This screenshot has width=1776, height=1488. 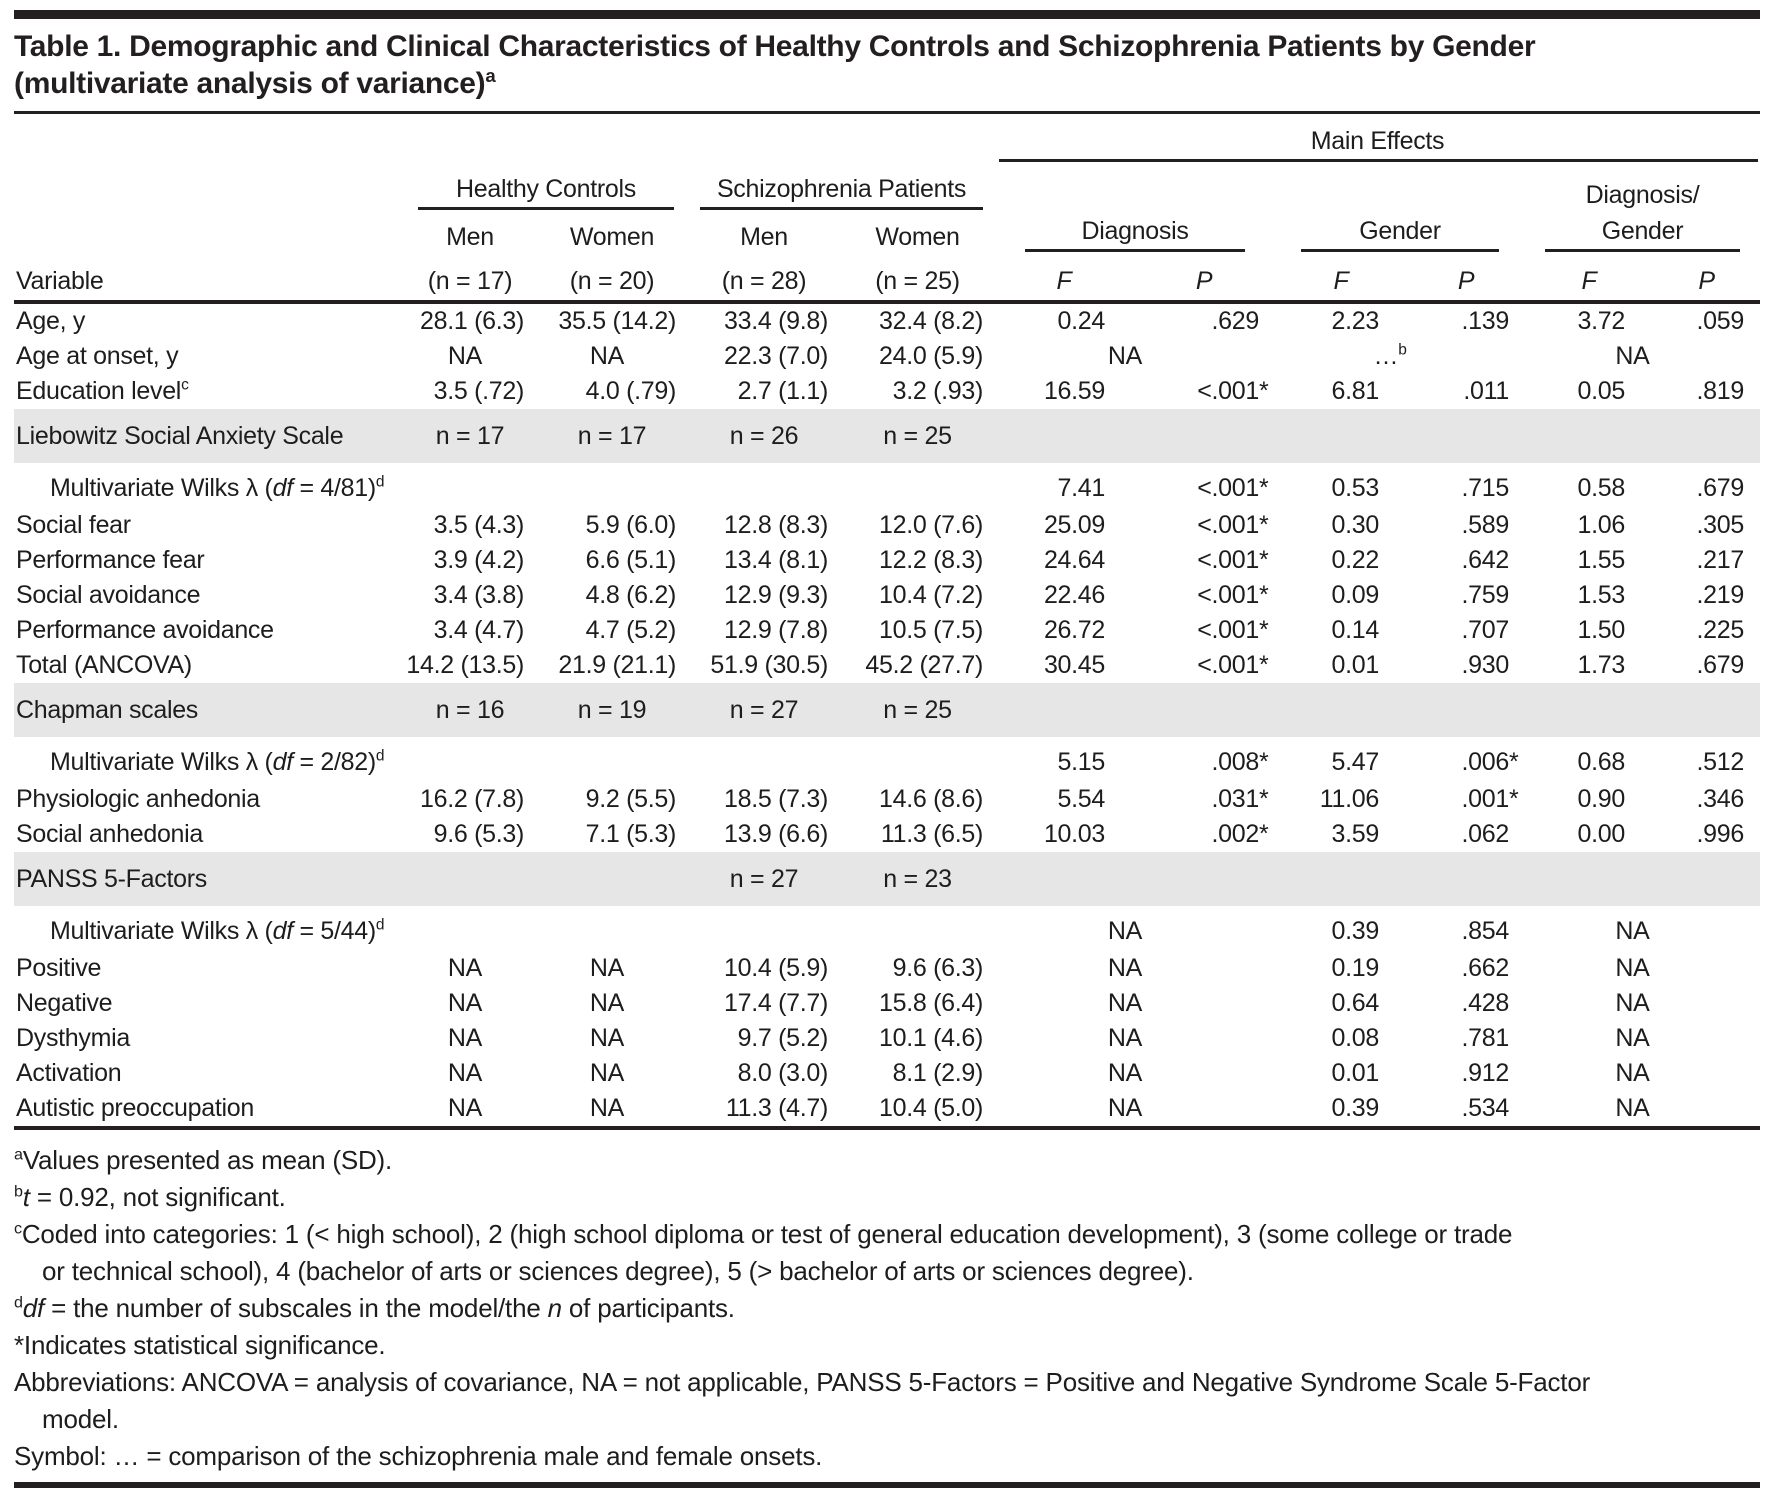 I want to click on mean-sd-cell: 2.7 (1.1), so click(x=783, y=391).